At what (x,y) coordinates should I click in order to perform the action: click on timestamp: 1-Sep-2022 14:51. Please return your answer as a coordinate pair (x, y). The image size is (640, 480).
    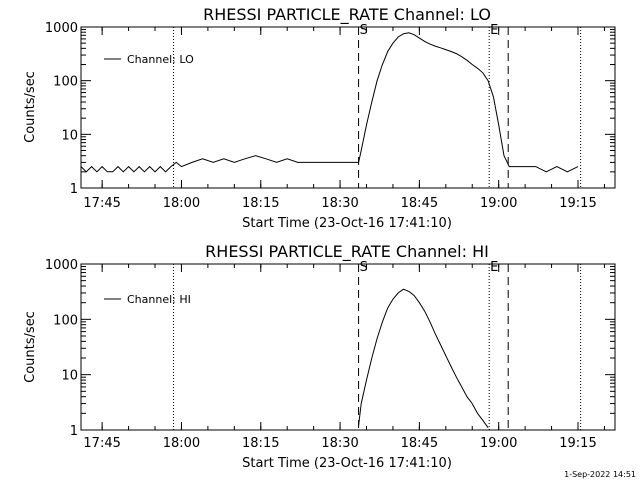
    Looking at the image, I should click on (600, 474).